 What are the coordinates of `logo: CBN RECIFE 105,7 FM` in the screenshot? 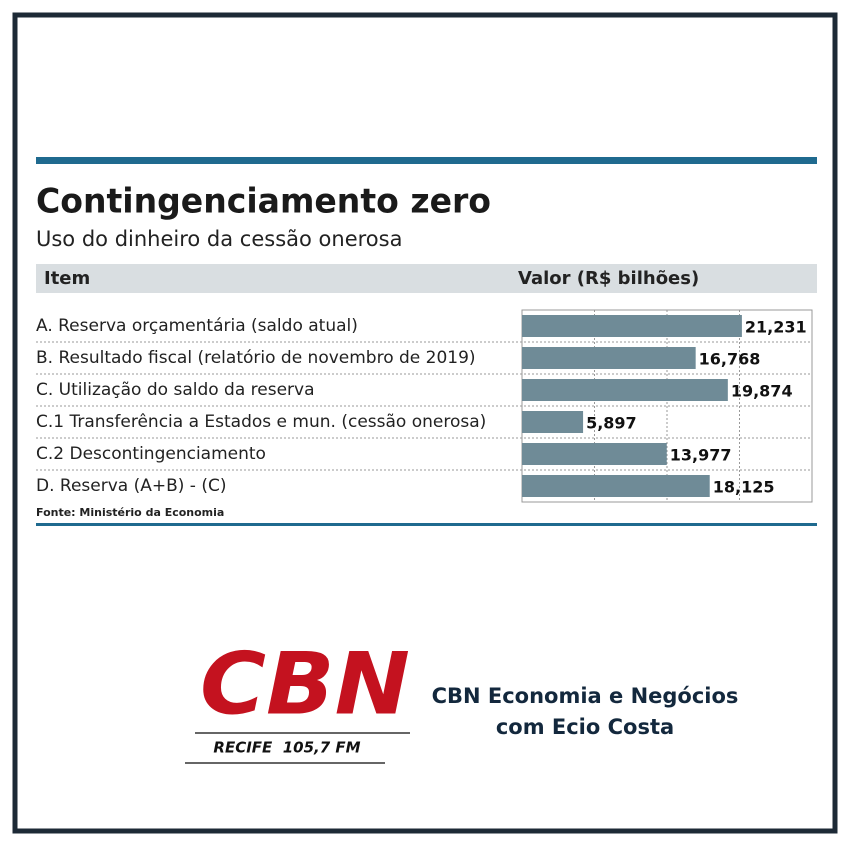 It's located at (297, 699).